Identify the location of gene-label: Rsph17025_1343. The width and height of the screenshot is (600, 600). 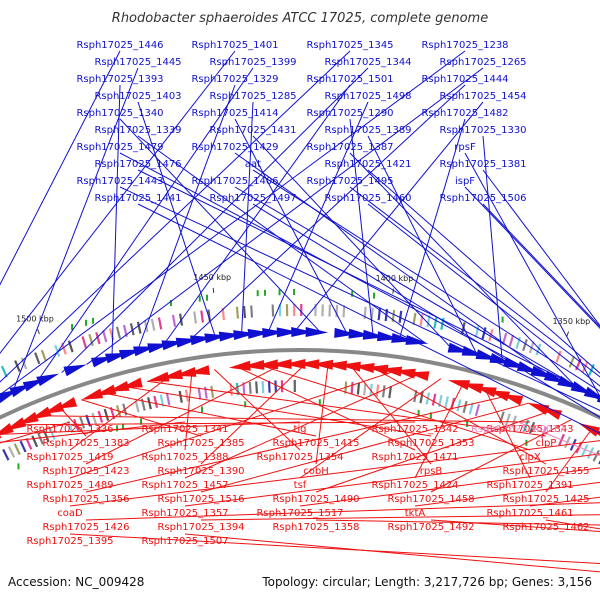
(529, 429).